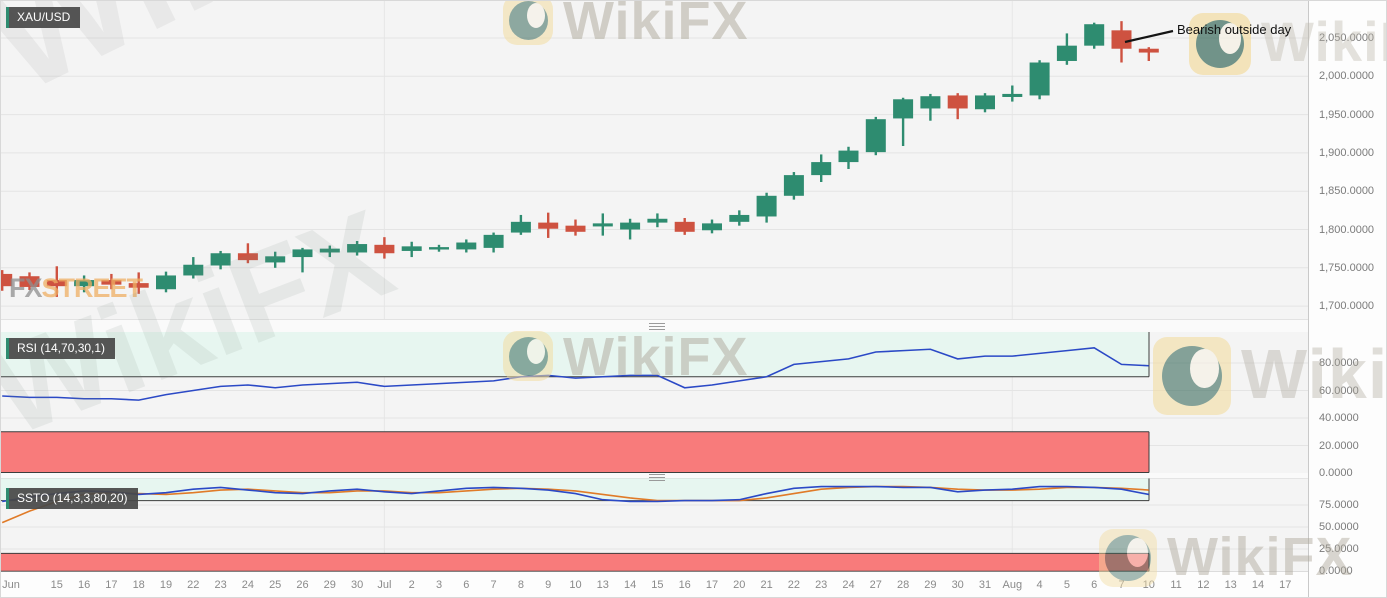 This screenshot has width=1387, height=598. What do you see at coordinates (548, 585) in the screenshot?
I see `time-tick-label: 9` at bounding box center [548, 585].